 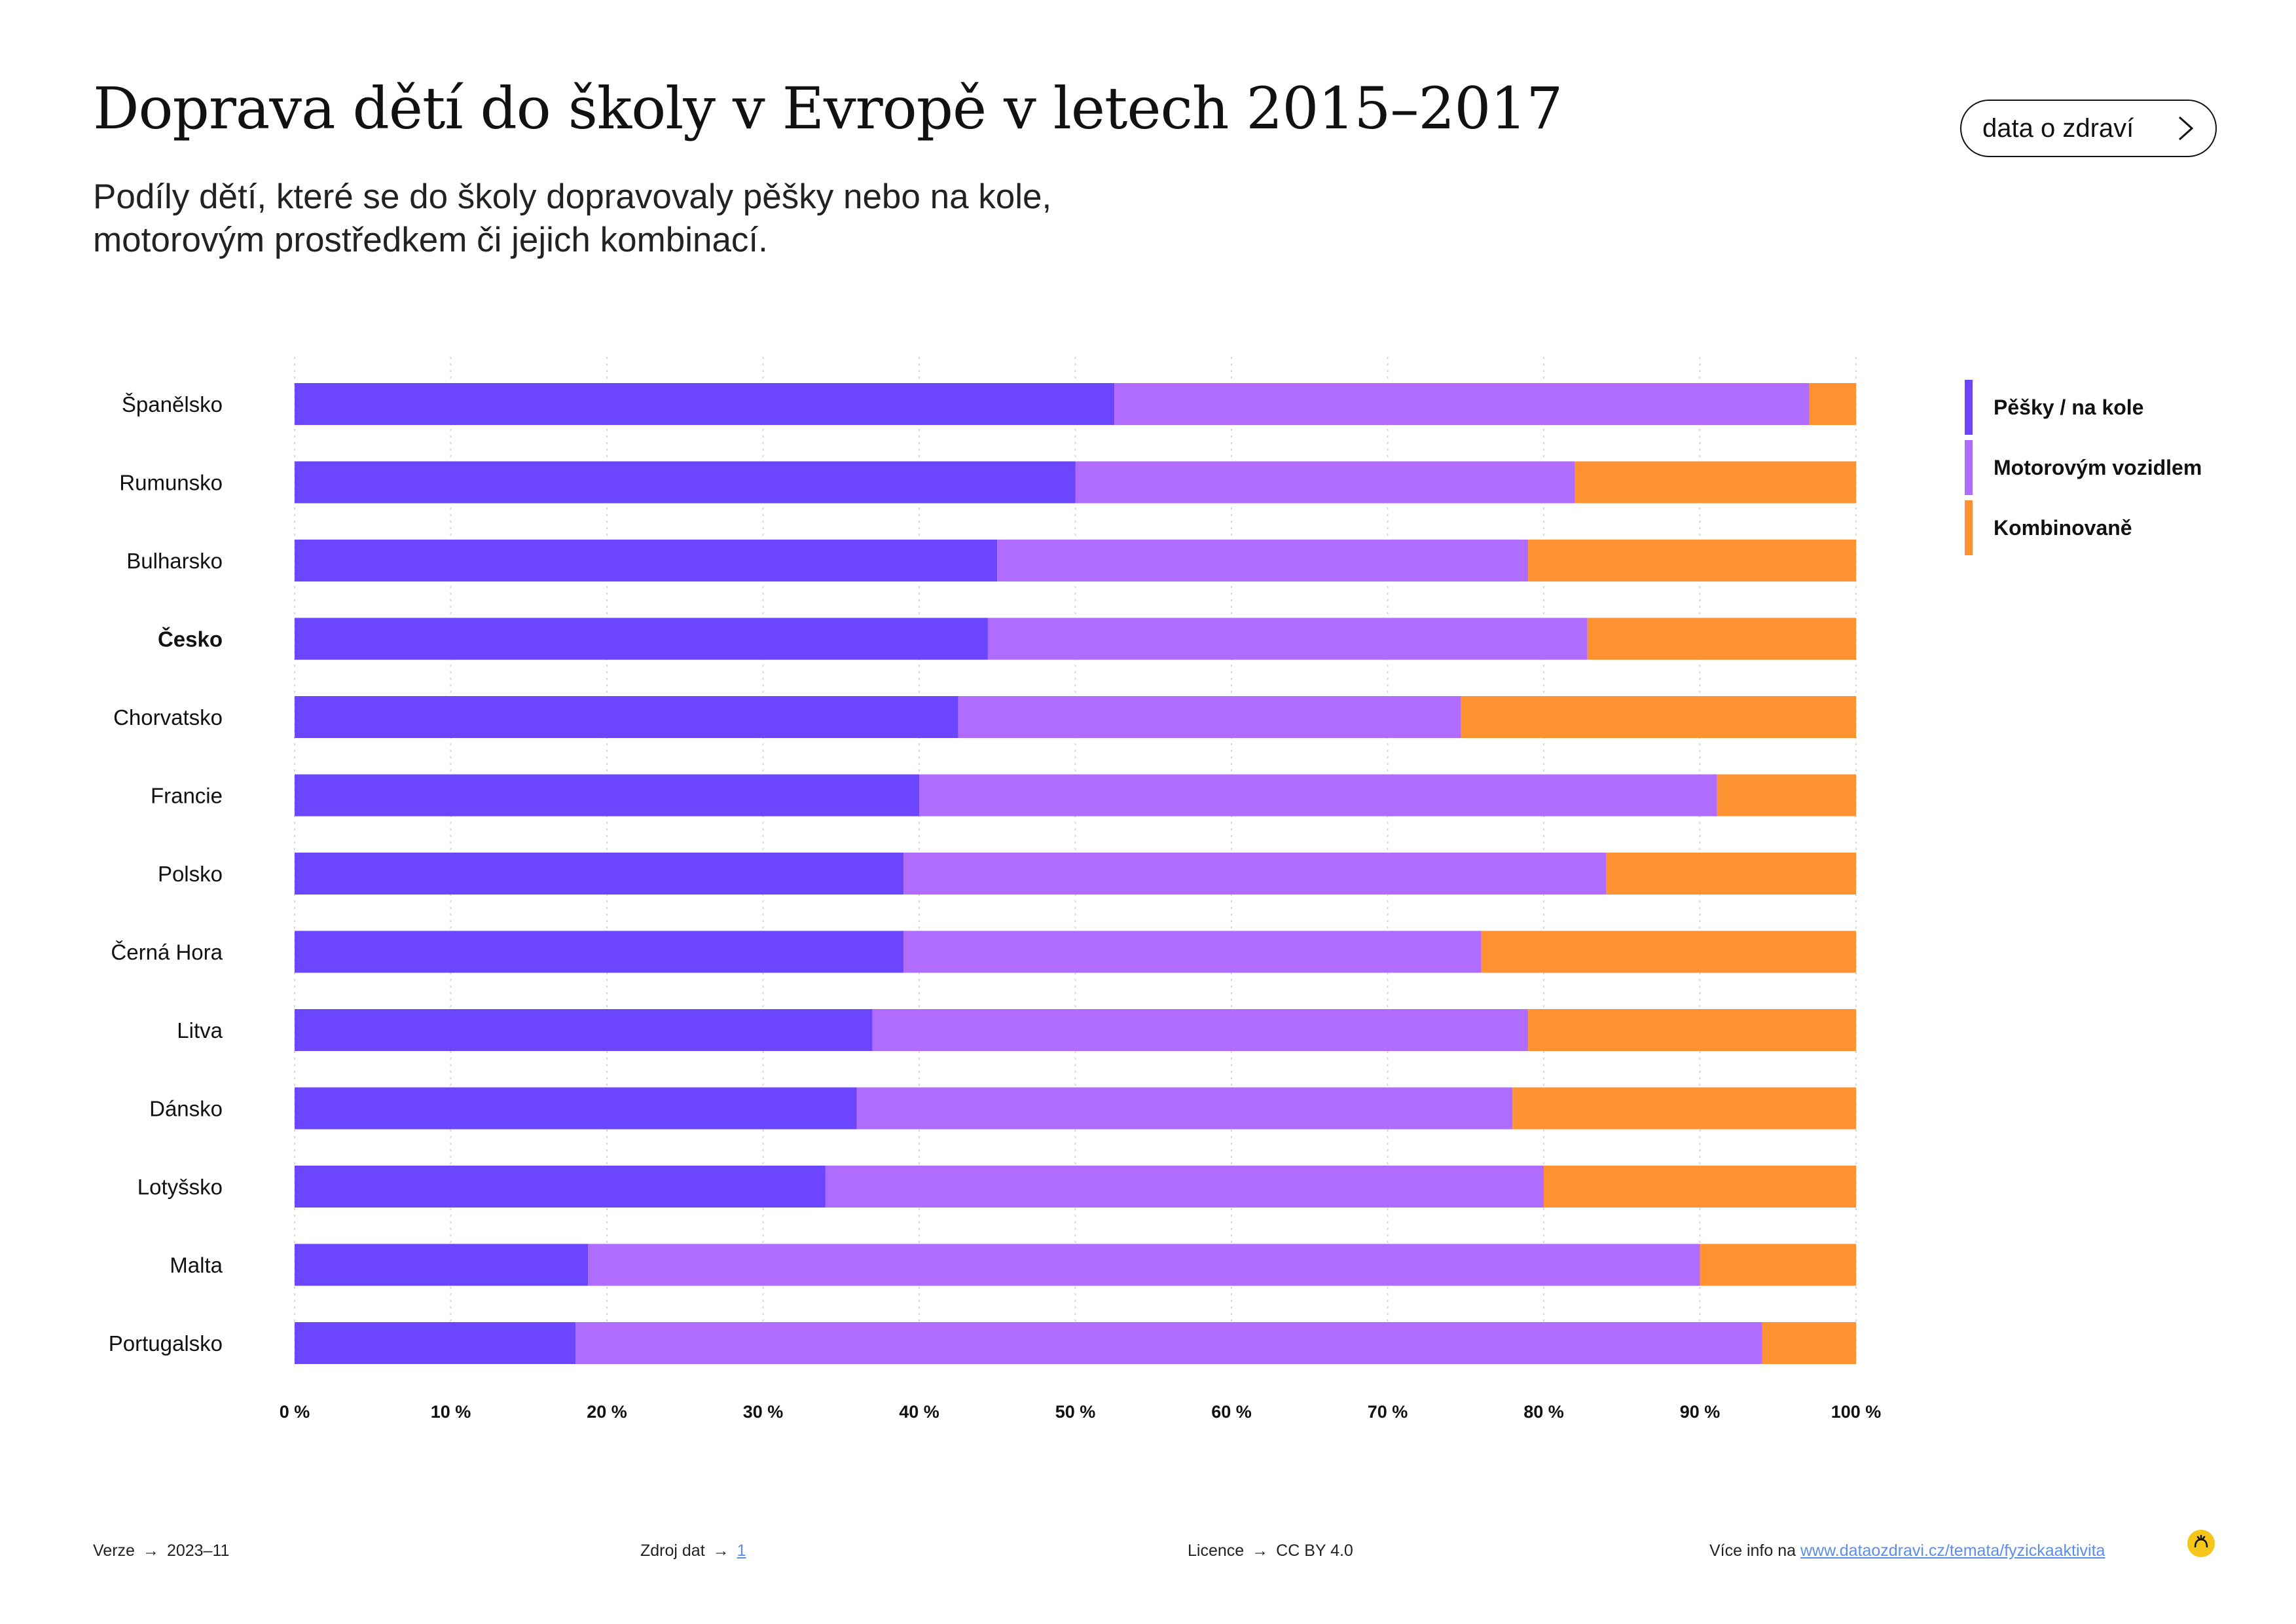 What do you see at coordinates (2069, 407) in the screenshot?
I see `legend-label: Pěšky / na kole` at bounding box center [2069, 407].